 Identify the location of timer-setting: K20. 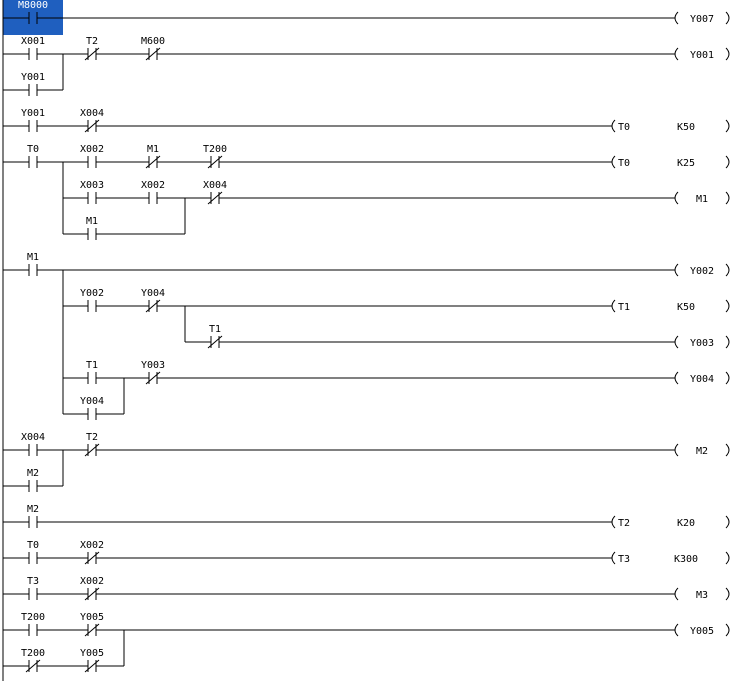
(686, 523).